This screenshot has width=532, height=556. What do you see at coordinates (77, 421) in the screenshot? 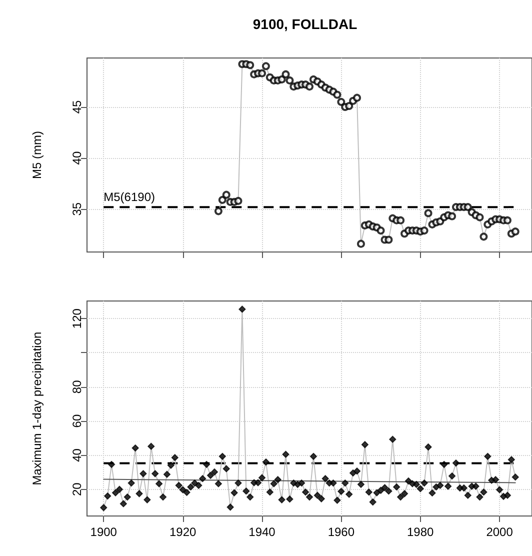
I see `y-tick-label: 60` at bounding box center [77, 421].